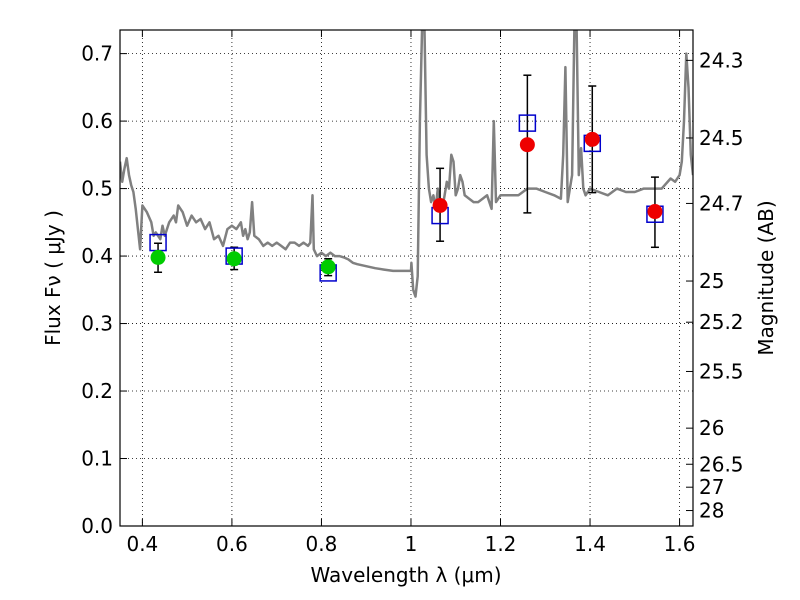  I want to click on right-tick-label: 27, so click(711, 487).